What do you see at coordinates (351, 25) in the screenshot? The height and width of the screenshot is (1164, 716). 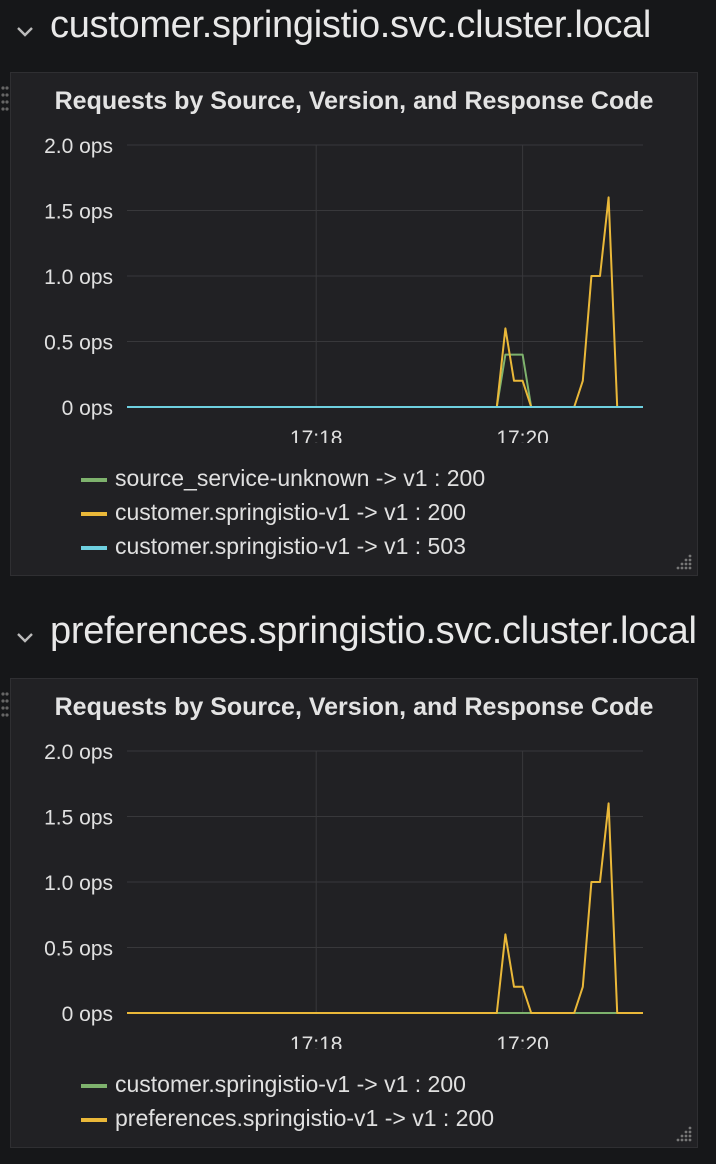 I see `row-title: customer.springistio.svc.cluster.local` at bounding box center [351, 25].